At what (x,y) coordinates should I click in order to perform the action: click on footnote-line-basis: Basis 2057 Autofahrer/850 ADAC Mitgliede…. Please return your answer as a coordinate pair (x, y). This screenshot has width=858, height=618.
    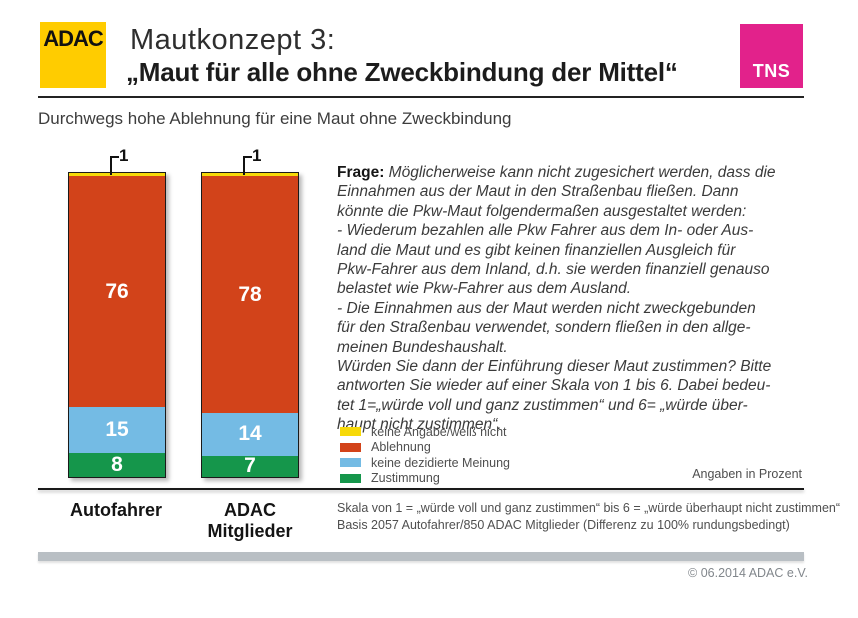
    Looking at the image, I should click on (563, 525).